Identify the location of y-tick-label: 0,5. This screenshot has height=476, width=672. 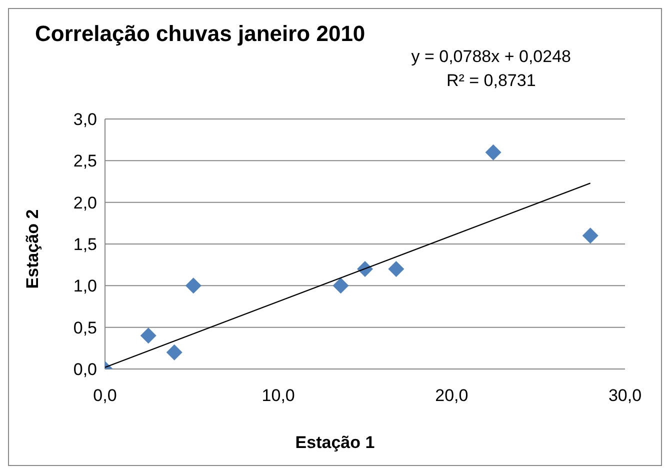
(85, 328).